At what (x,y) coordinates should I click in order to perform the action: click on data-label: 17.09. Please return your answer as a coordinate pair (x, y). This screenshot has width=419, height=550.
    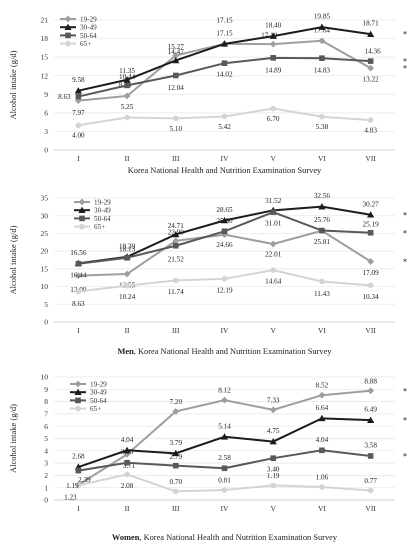
    Looking at the image, I should click on (371, 273).